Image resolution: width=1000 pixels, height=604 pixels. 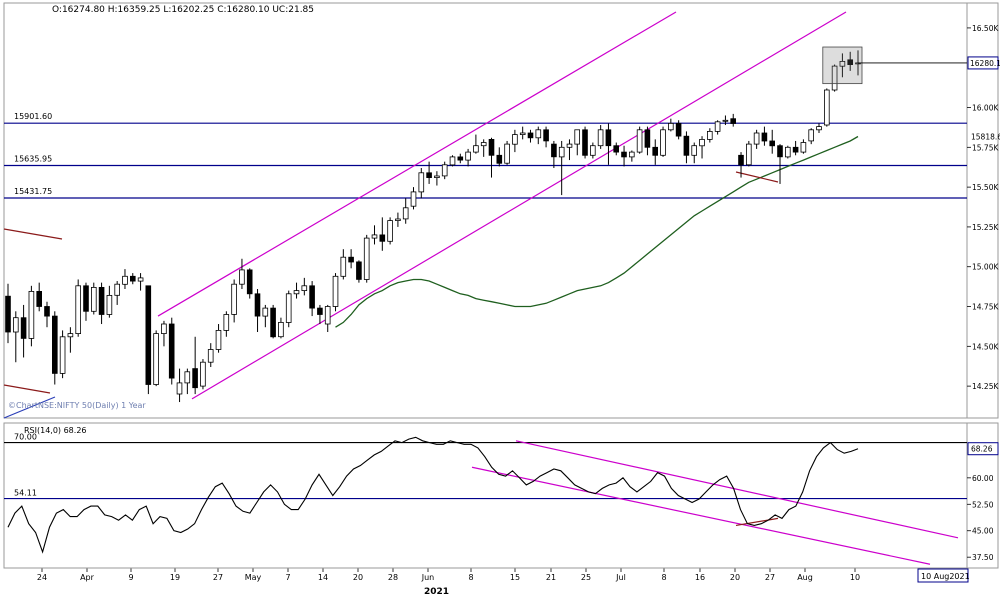 What do you see at coordinates (428, 577) in the screenshot?
I see `x-tick-label: Jun` at bounding box center [428, 577].